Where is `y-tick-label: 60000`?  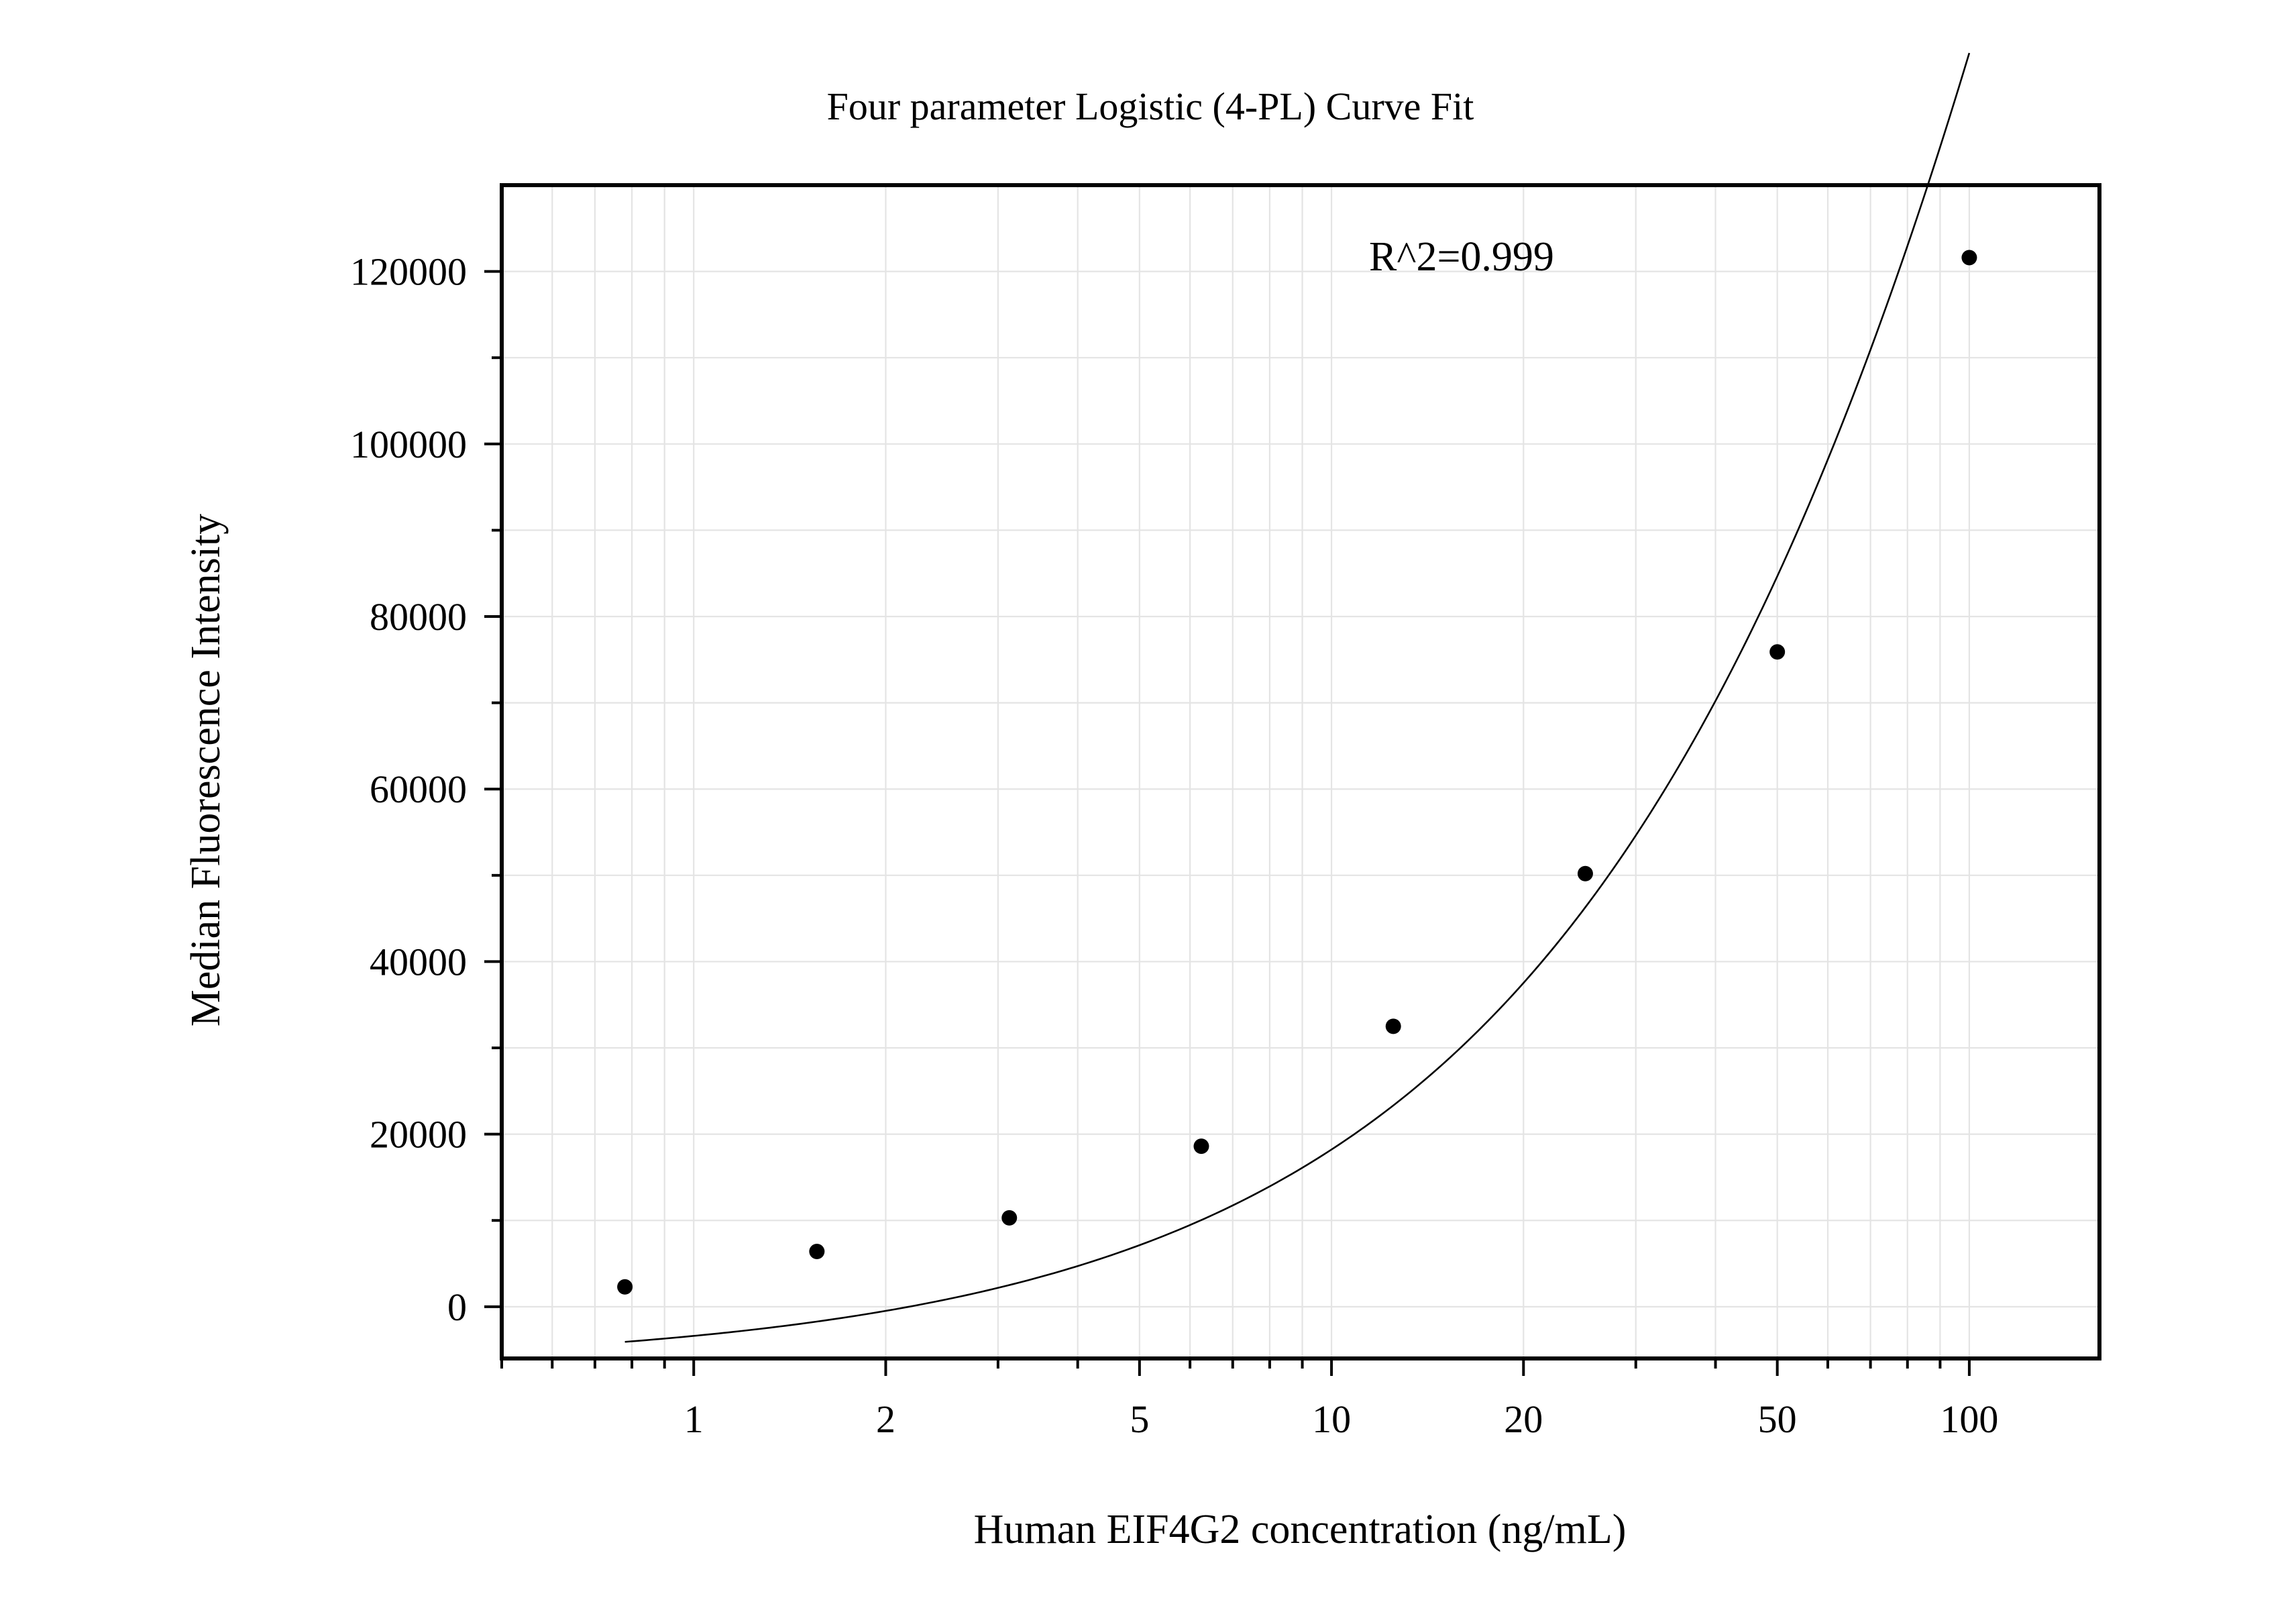 y-tick-label: 60000 is located at coordinates (418, 789).